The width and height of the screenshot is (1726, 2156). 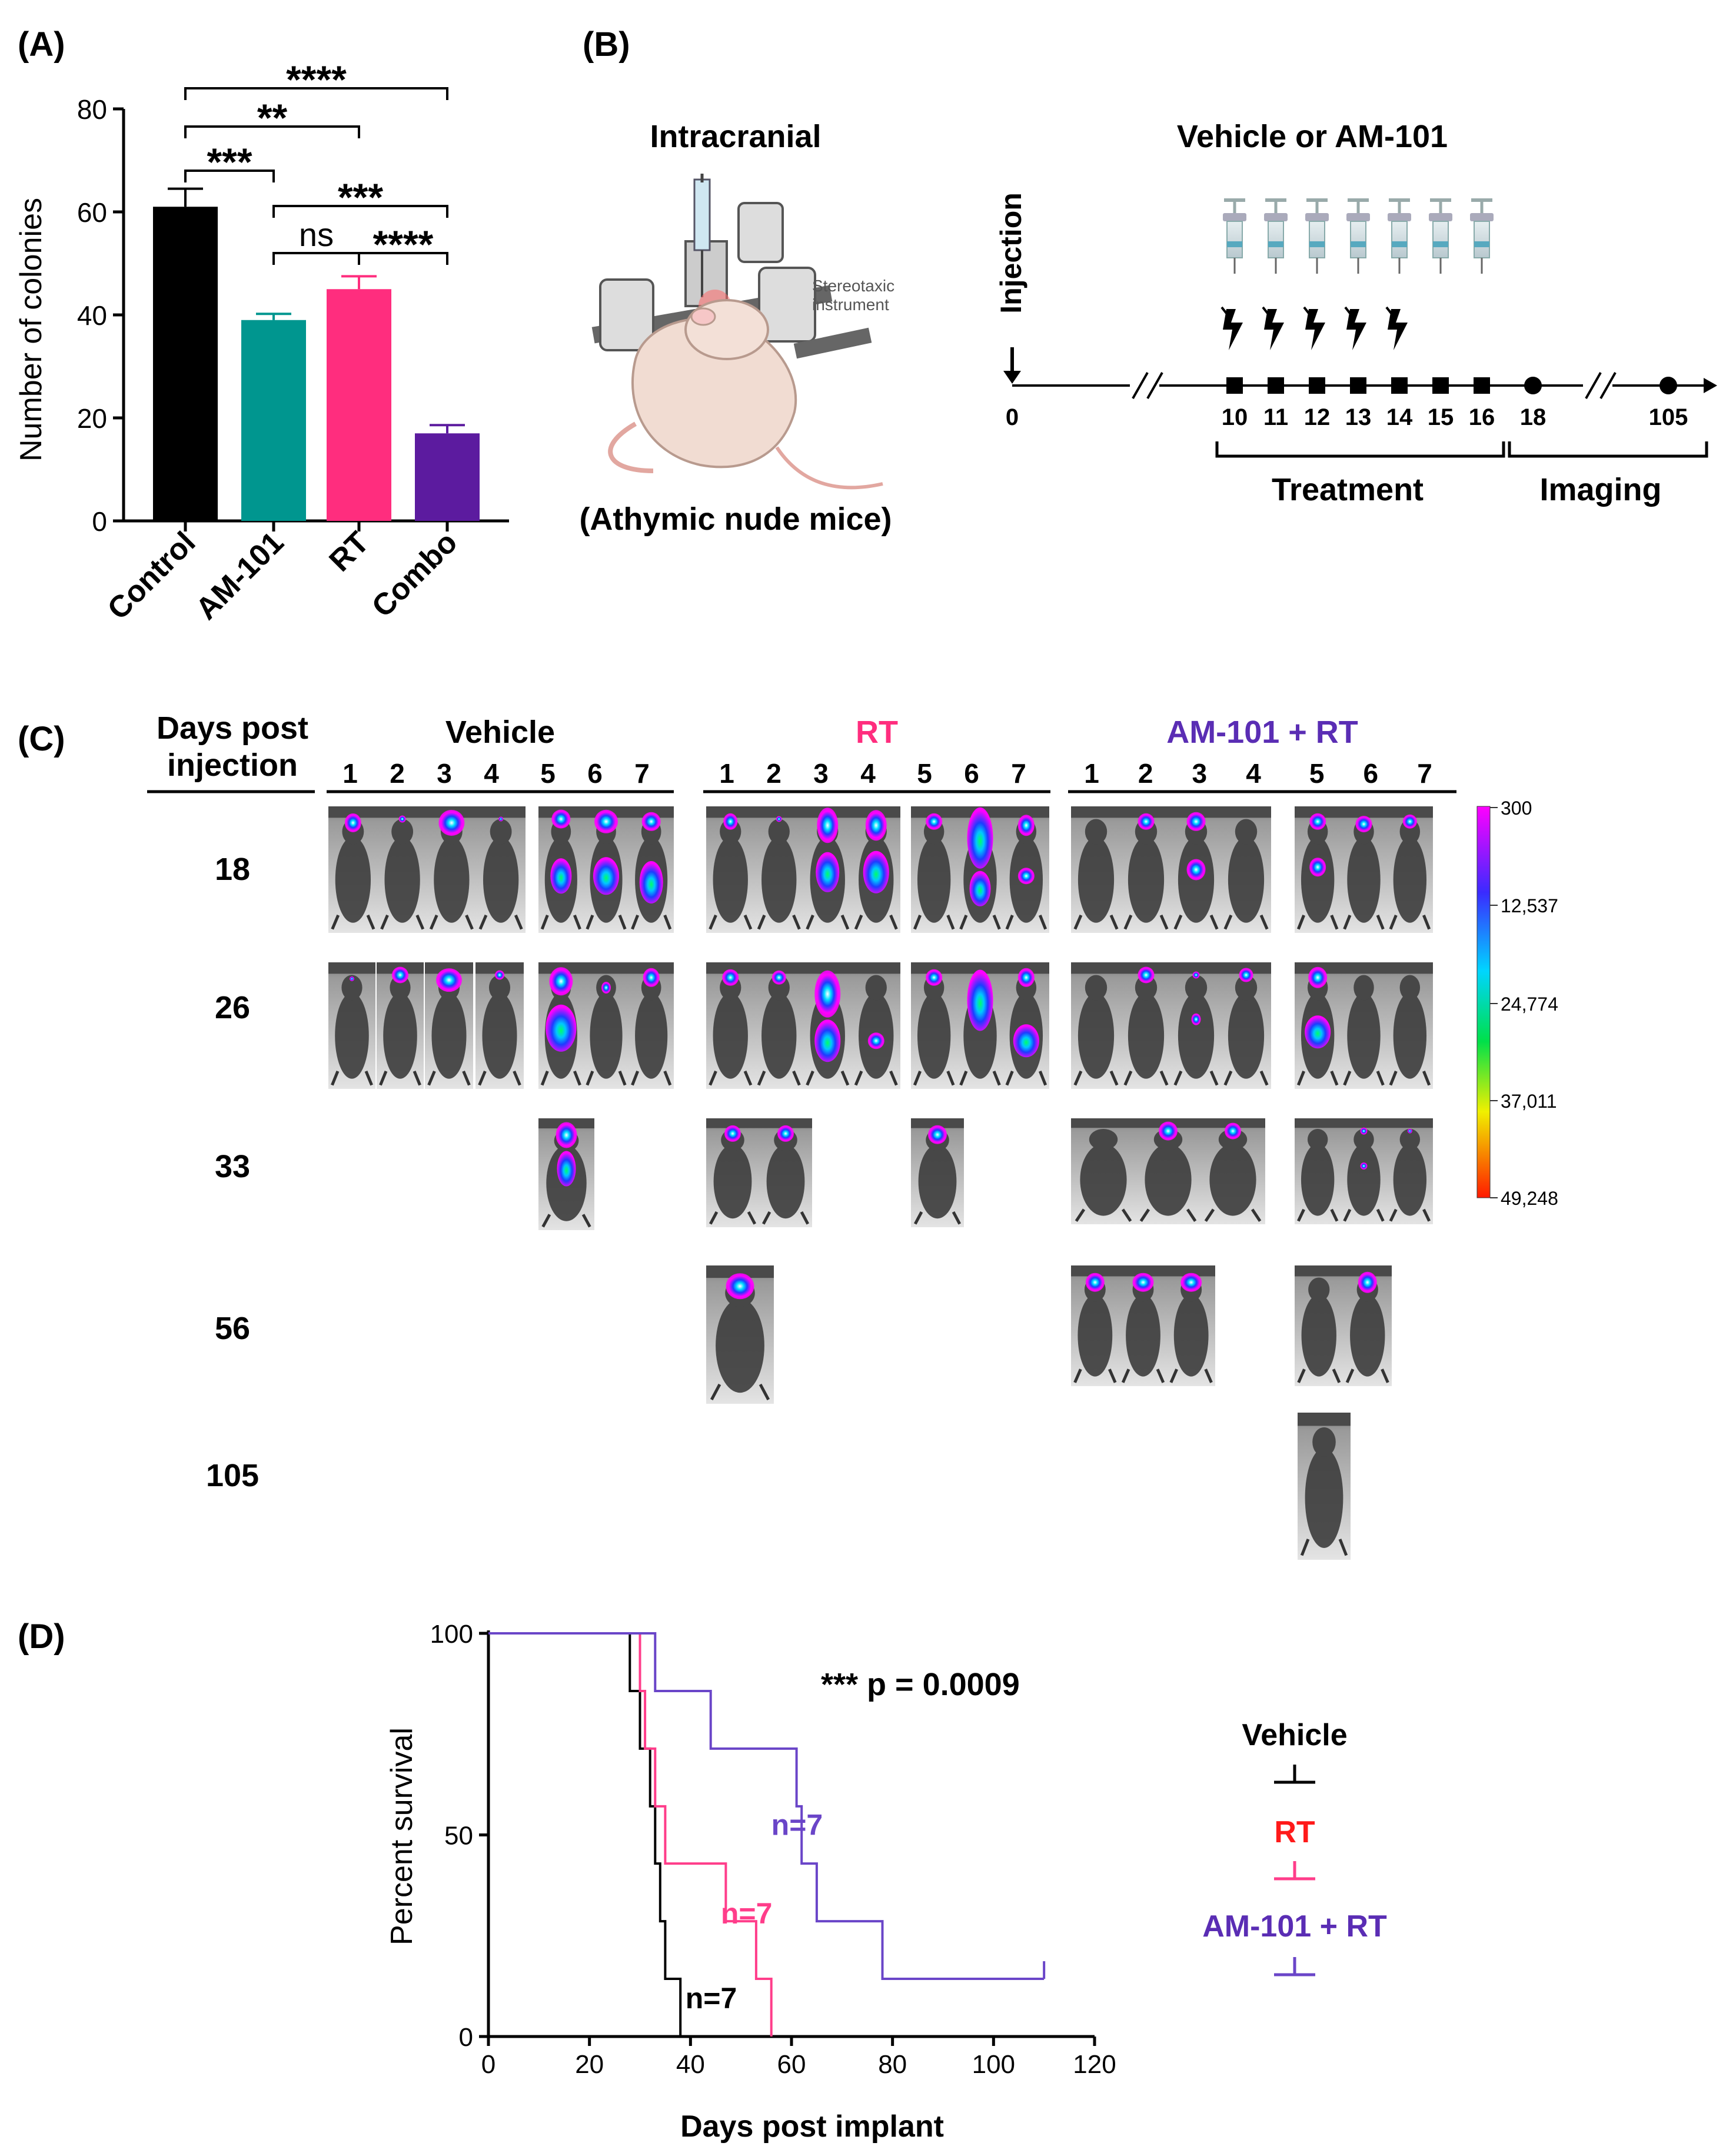 What do you see at coordinates (1012, 377) in the screenshot?
I see `injection-arrow` at bounding box center [1012, 377].